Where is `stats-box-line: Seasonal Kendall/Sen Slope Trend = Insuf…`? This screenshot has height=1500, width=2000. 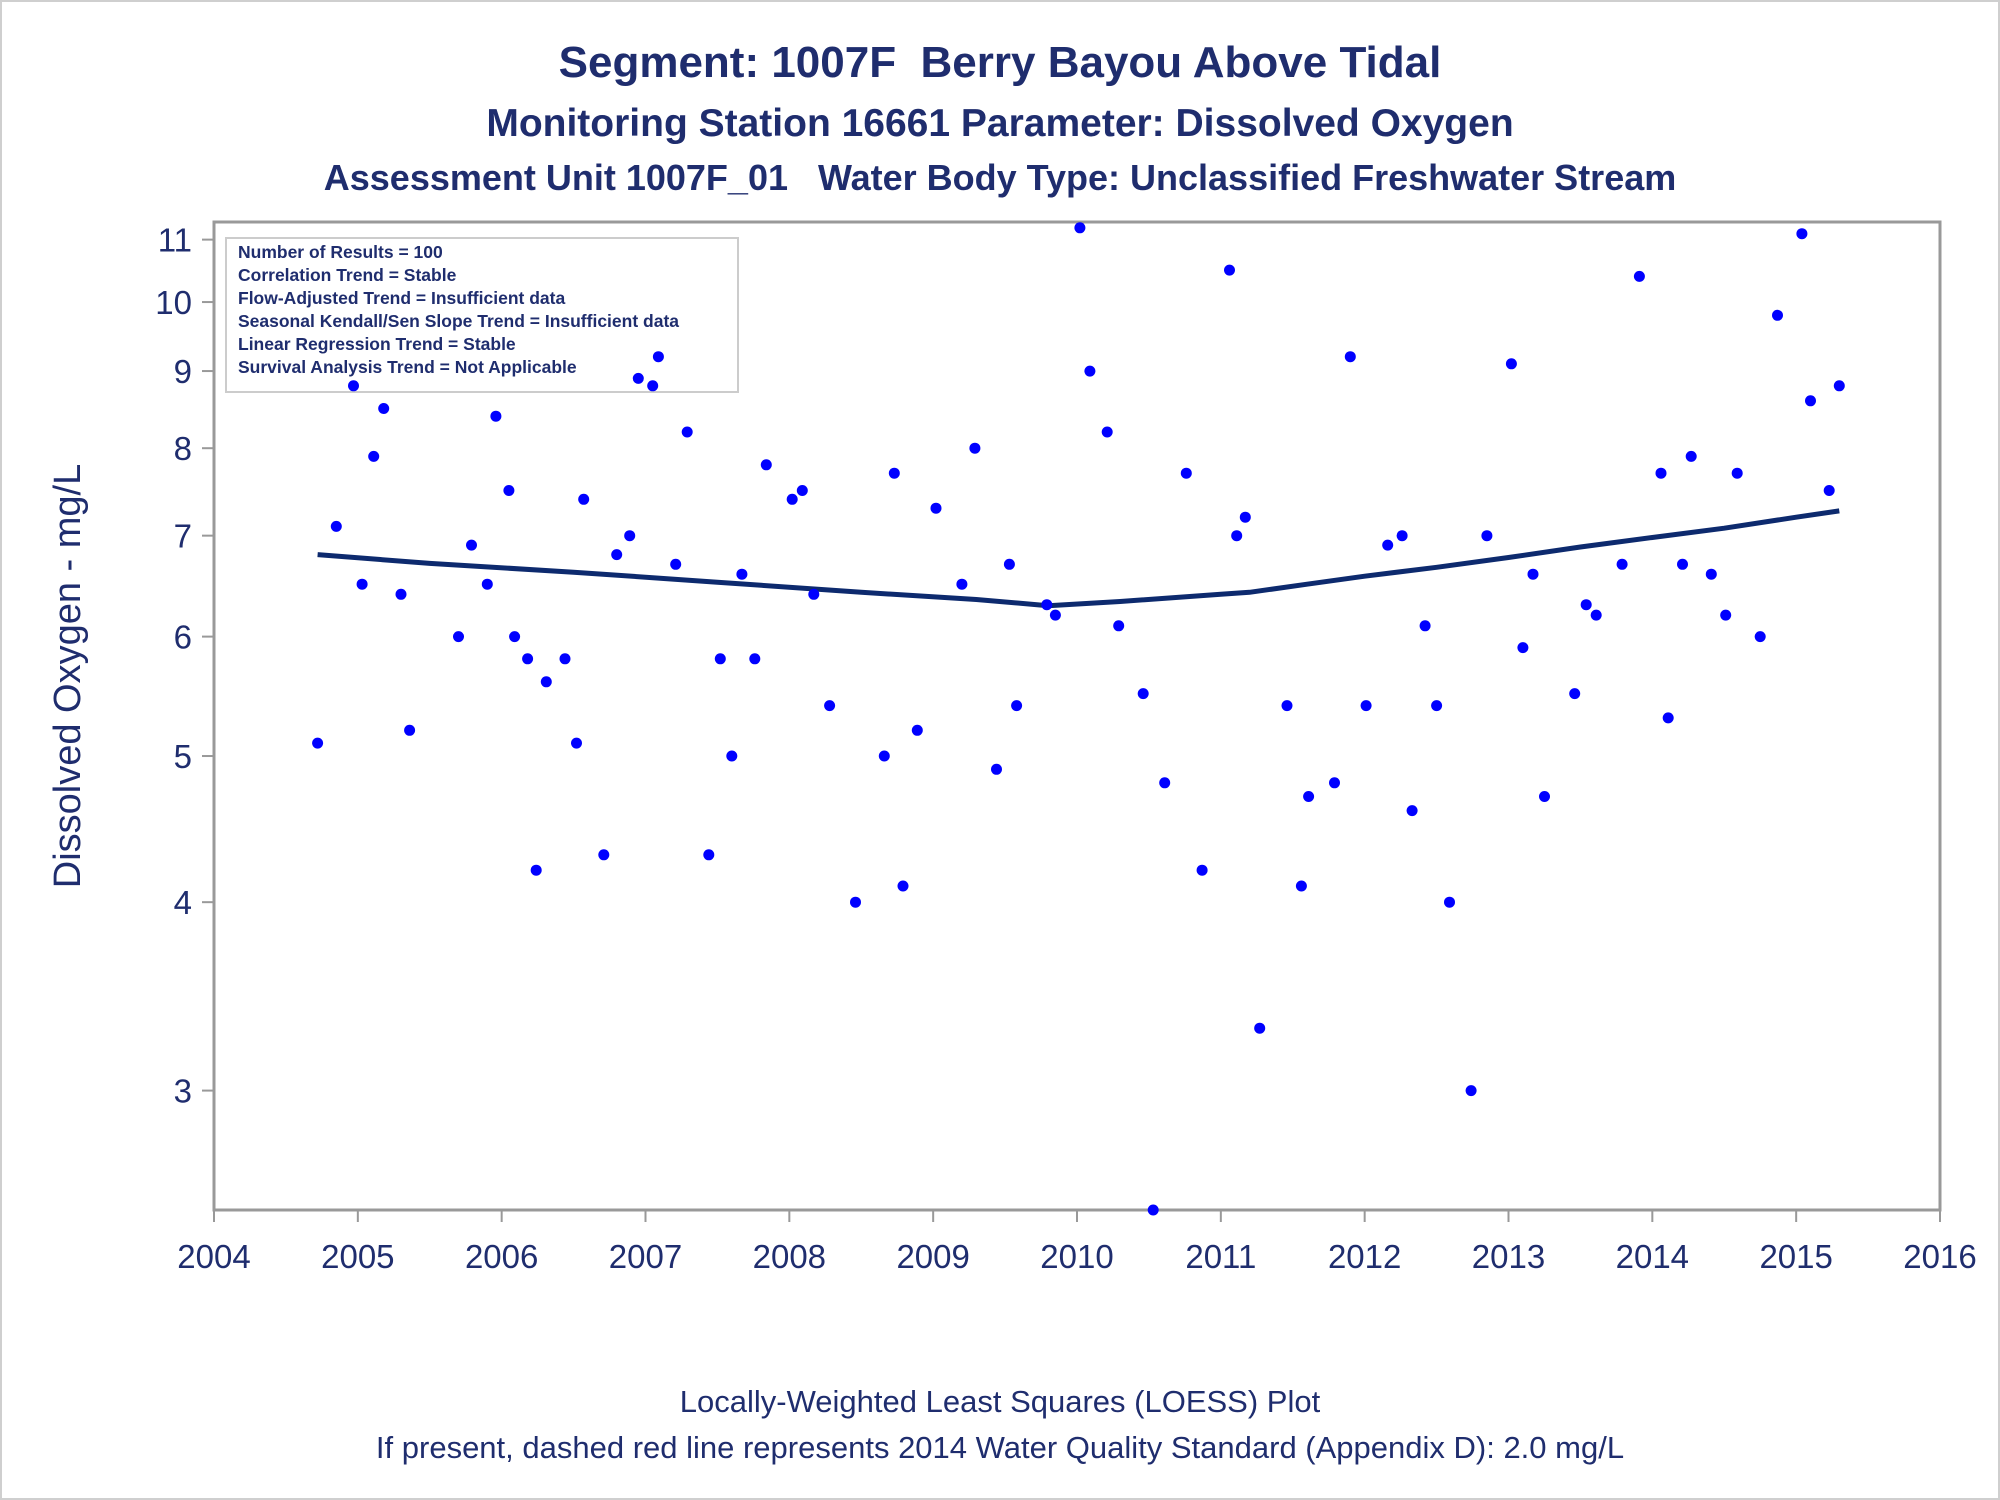
stats-box-line: Seasonal Kendall/Sen Slope Trend = Insuf… is located at coordinates (458, 321).